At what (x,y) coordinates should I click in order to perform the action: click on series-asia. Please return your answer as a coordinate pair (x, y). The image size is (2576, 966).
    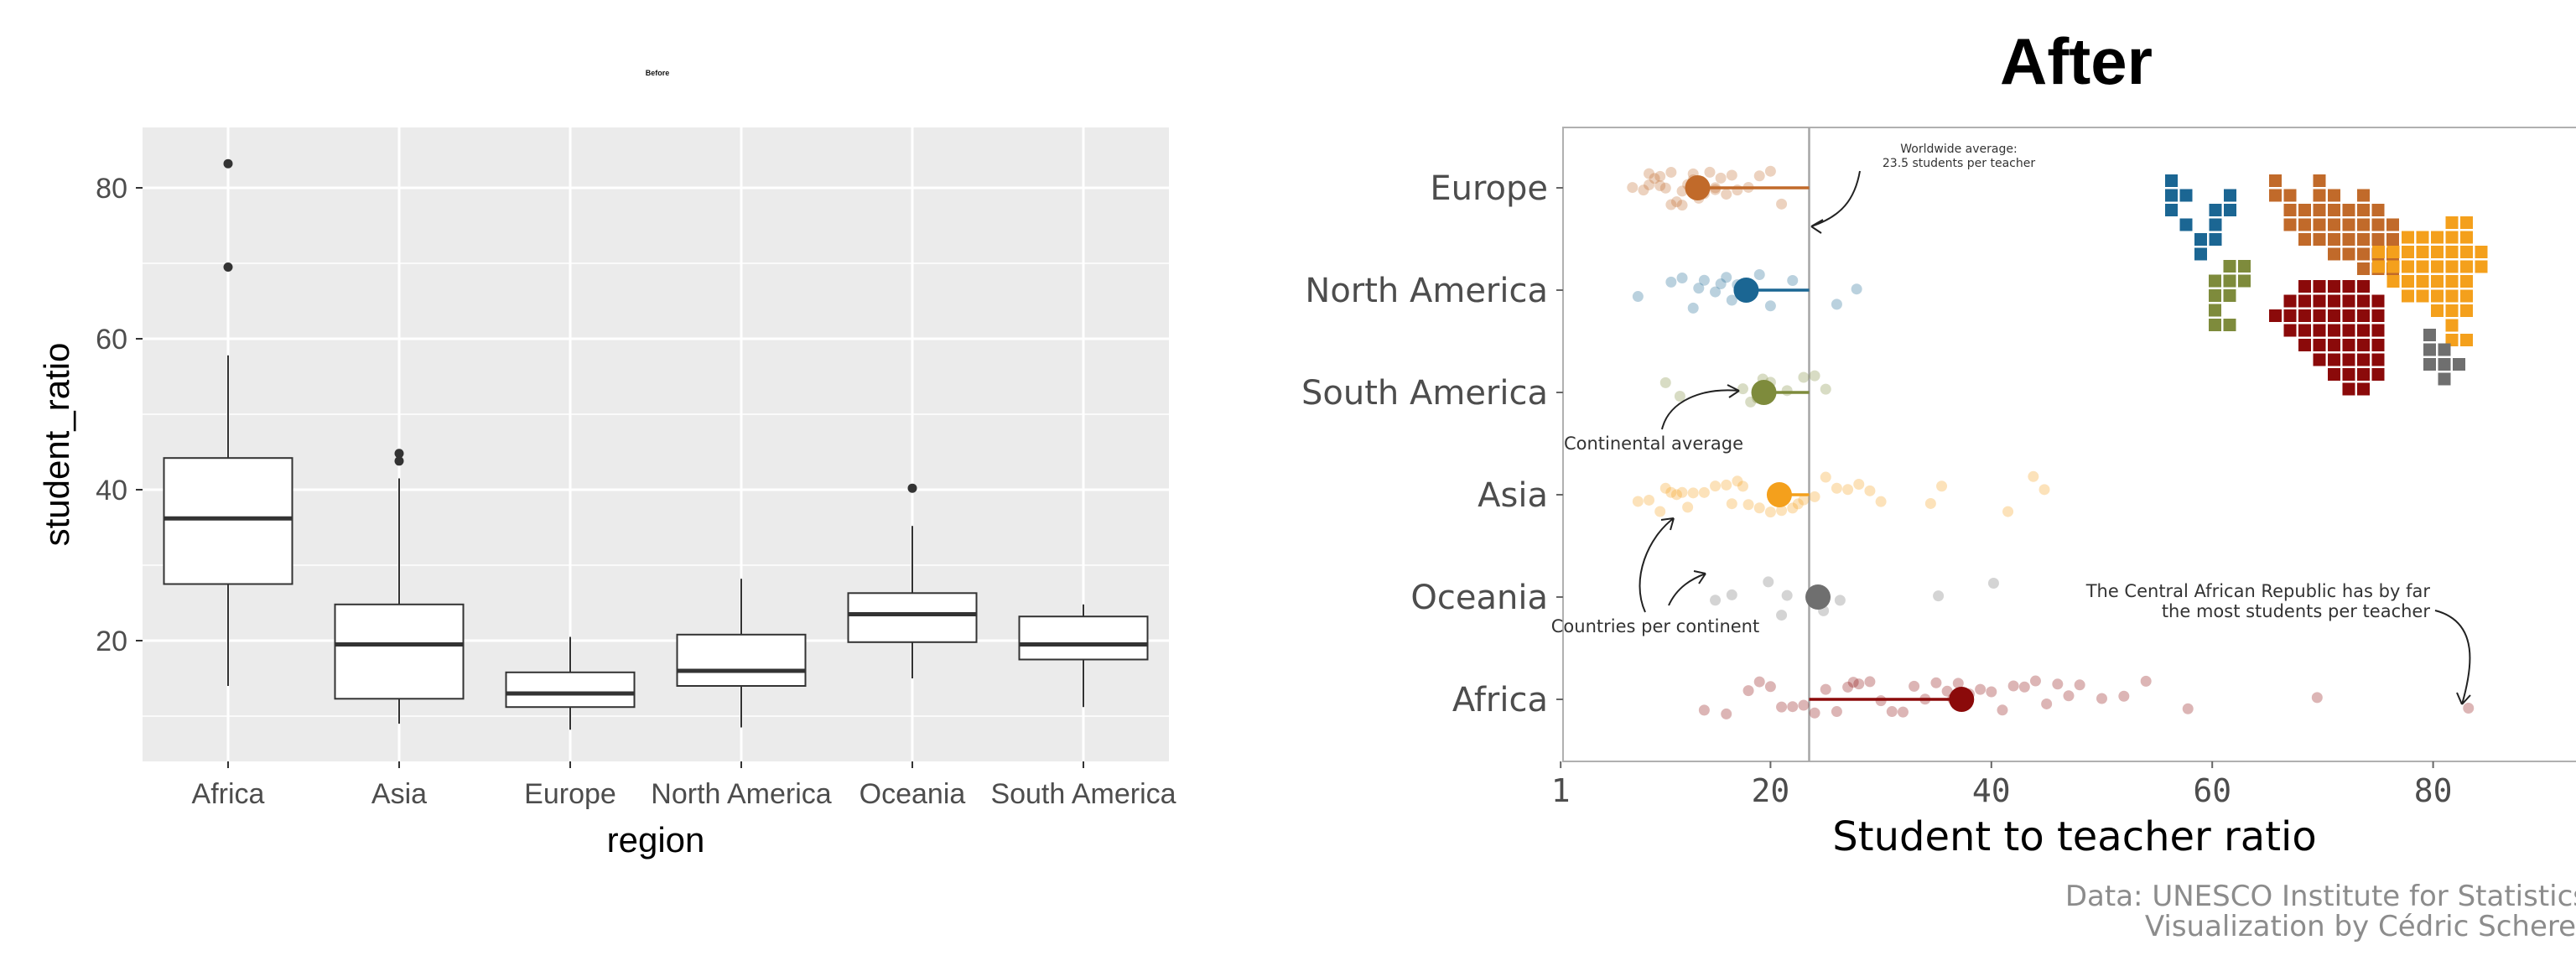
    Looking at the image, I should click on (1841, 494).